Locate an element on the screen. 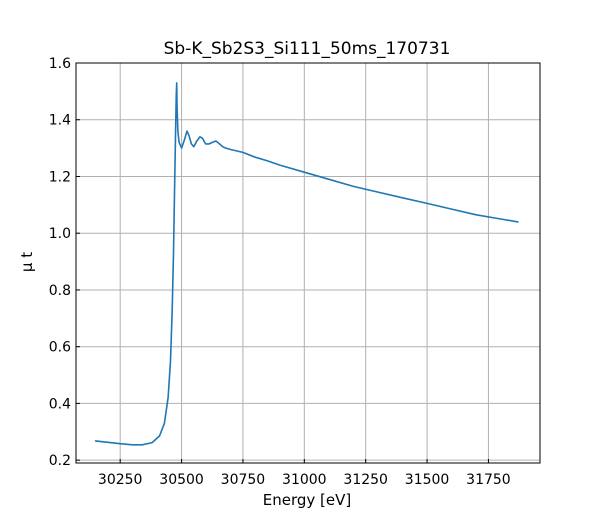 This screenshot has width=600, height=520. x-tick-label: 31000 is located at coordinates (304, 480).